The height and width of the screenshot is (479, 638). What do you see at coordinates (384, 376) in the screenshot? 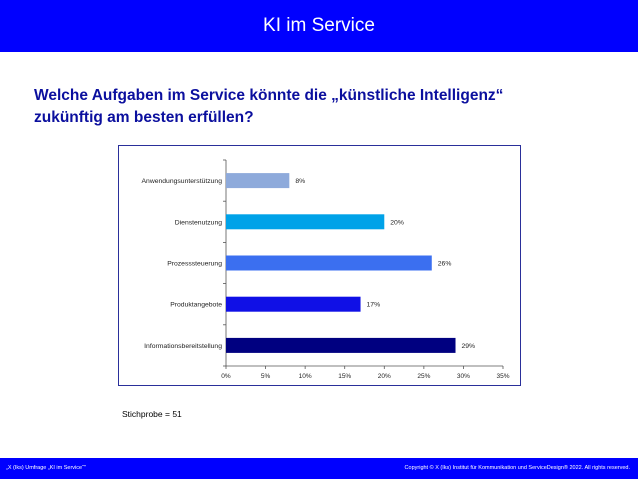
I see `x-tick-label: 20%` at bounding box center [384, 376].